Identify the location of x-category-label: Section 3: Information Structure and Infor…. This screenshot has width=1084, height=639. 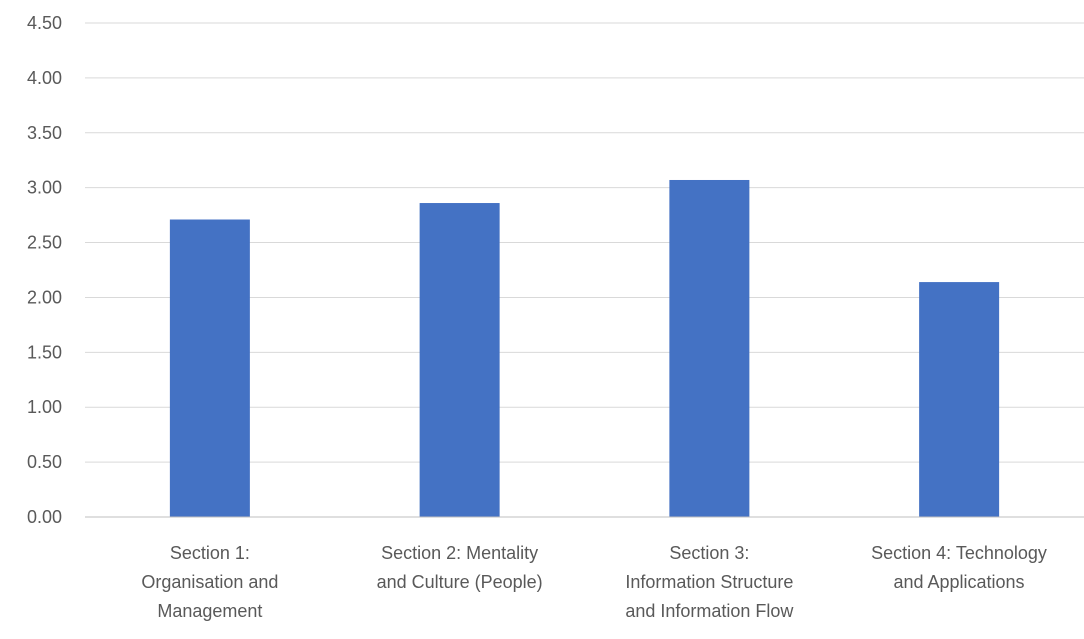
(709, 582).